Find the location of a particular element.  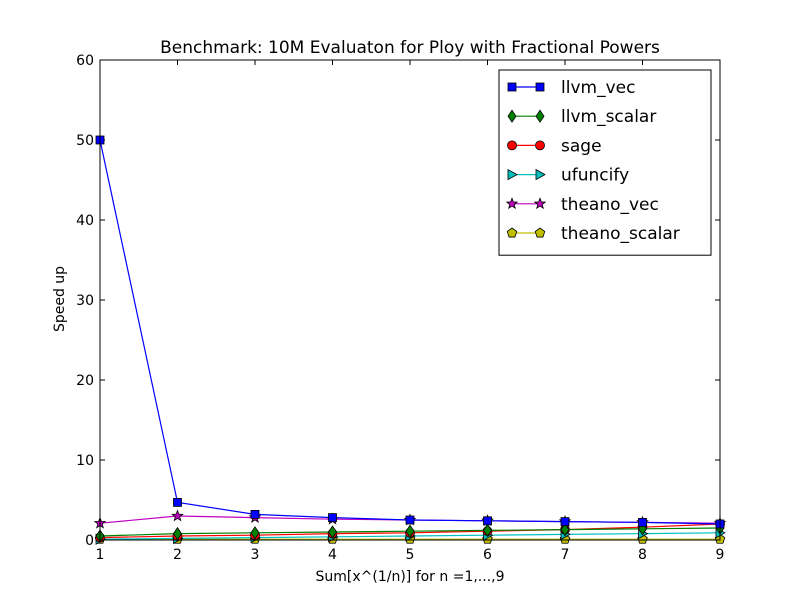

legend-label-sage: sage is located at coordinates (581, 146).